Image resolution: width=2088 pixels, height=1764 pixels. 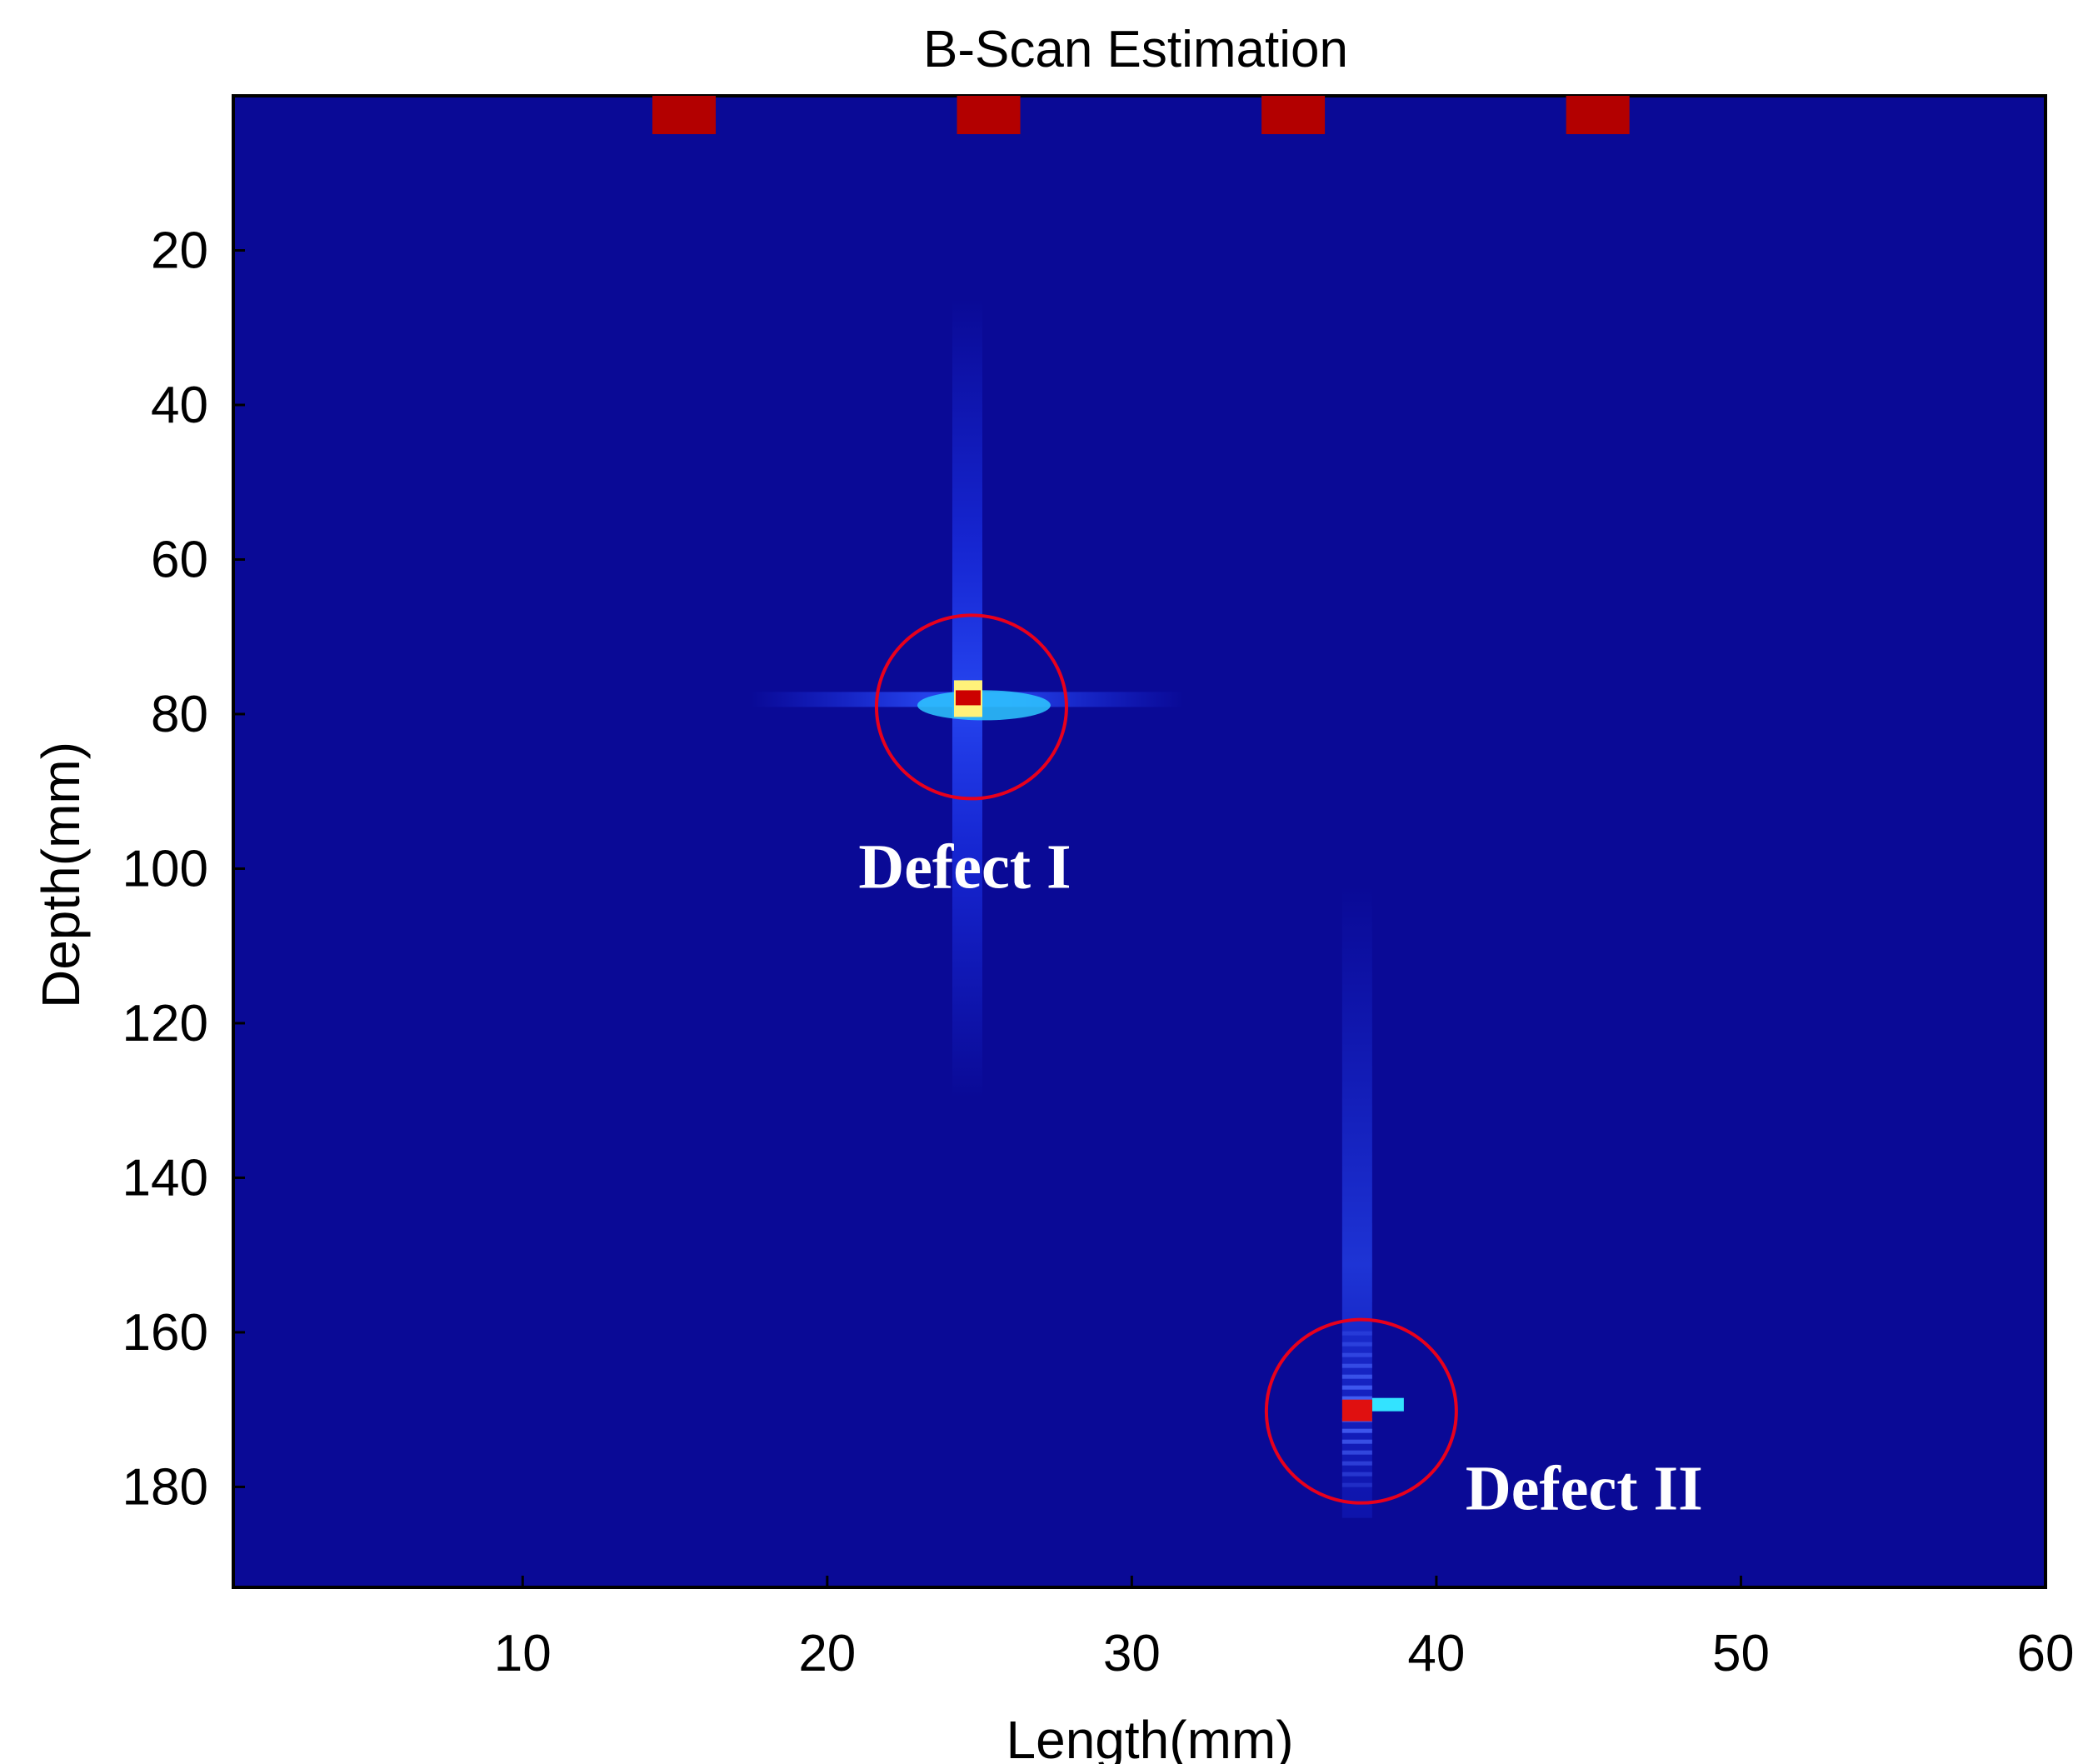 What do you see at coordinates (179, 250) in the screenshot?
I see `y-tick-label: 20` at bounding box center [179, 250].